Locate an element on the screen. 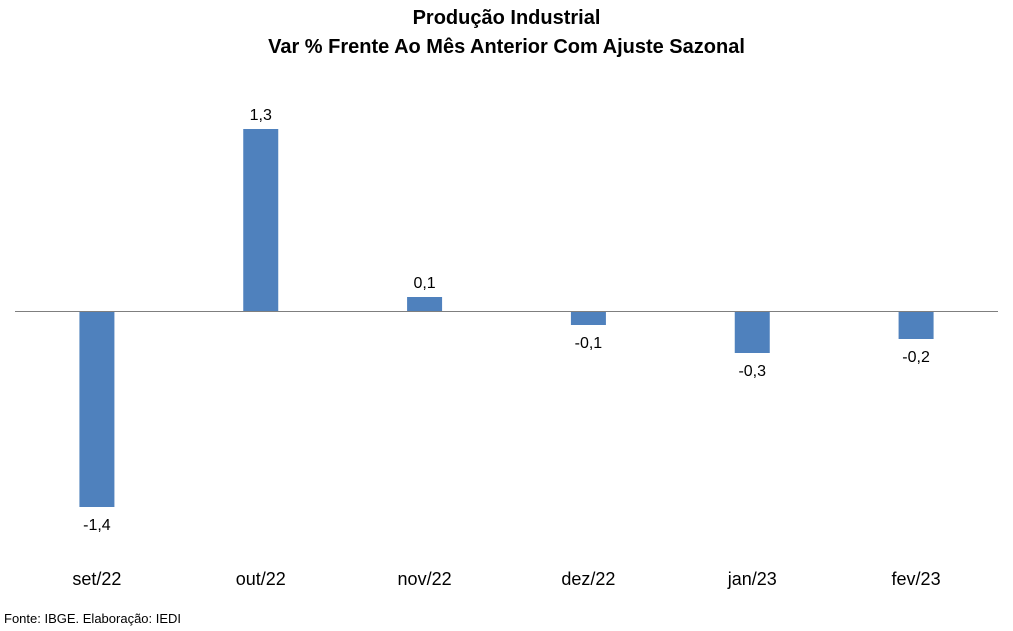 Image resolution: width=1013 pixels, height=631 pixels. x-tick-label: set/22 is located at coordinates (96, 579).